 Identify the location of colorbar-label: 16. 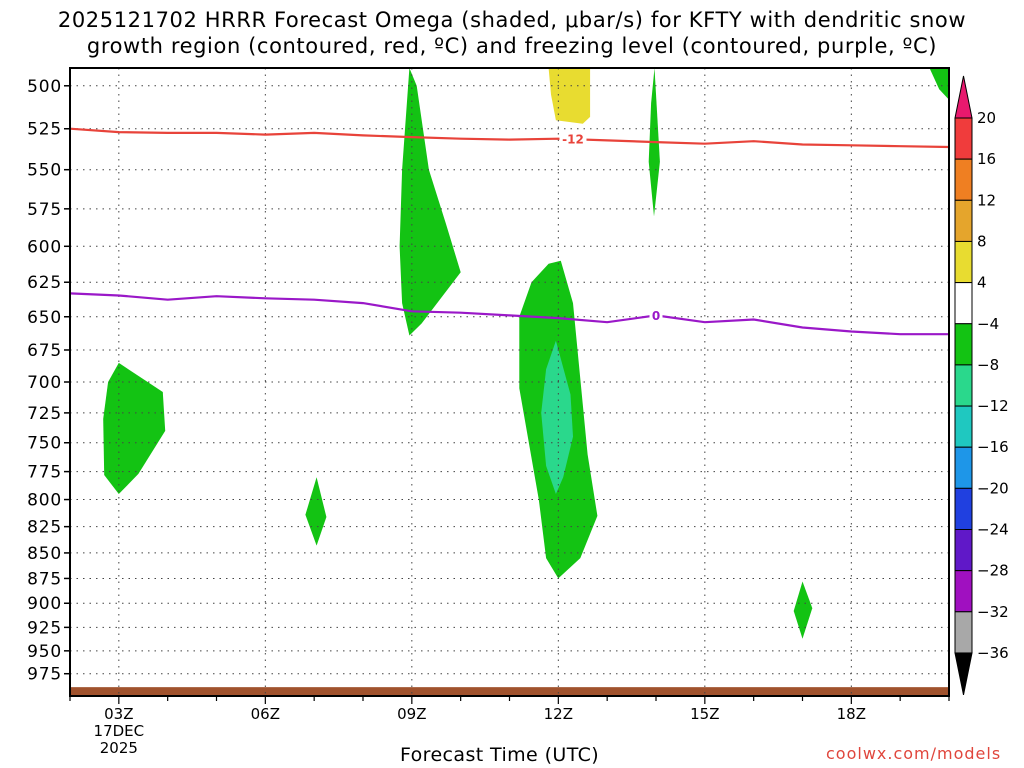
(986, 159).